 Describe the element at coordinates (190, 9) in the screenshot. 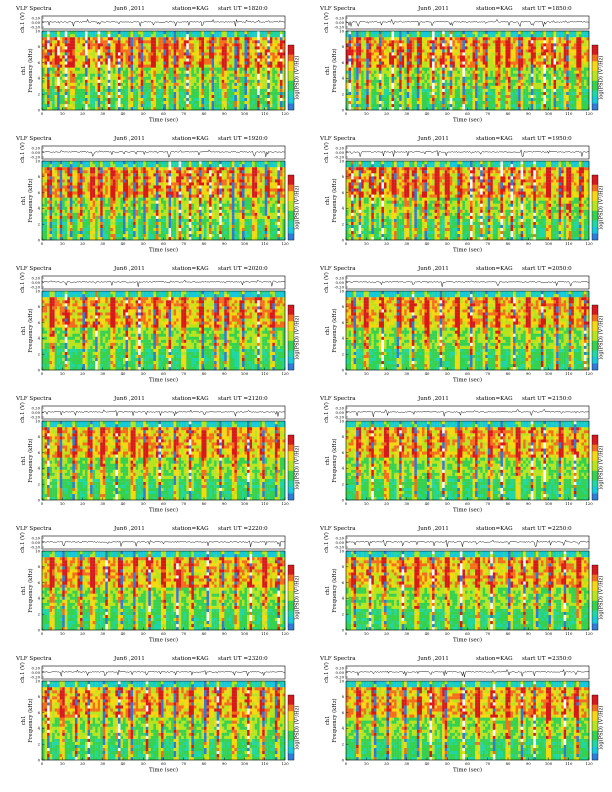

I see `panel-station: station=KAG` at that location.